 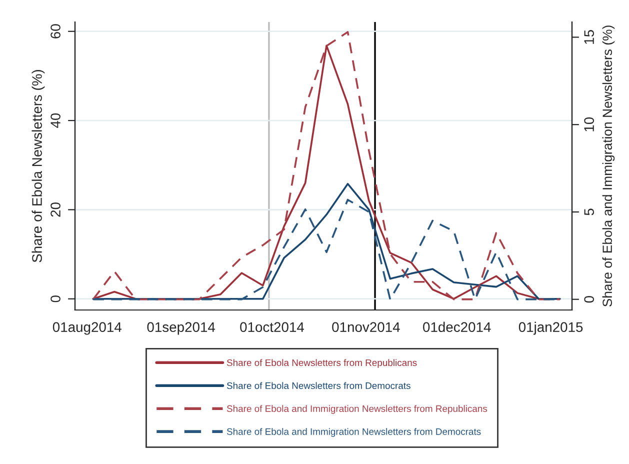 What do you see at coordinates (457, 327) in the screenshot?
I see `x-tick-label: 01dec2014` at bounding box center [457, 327].